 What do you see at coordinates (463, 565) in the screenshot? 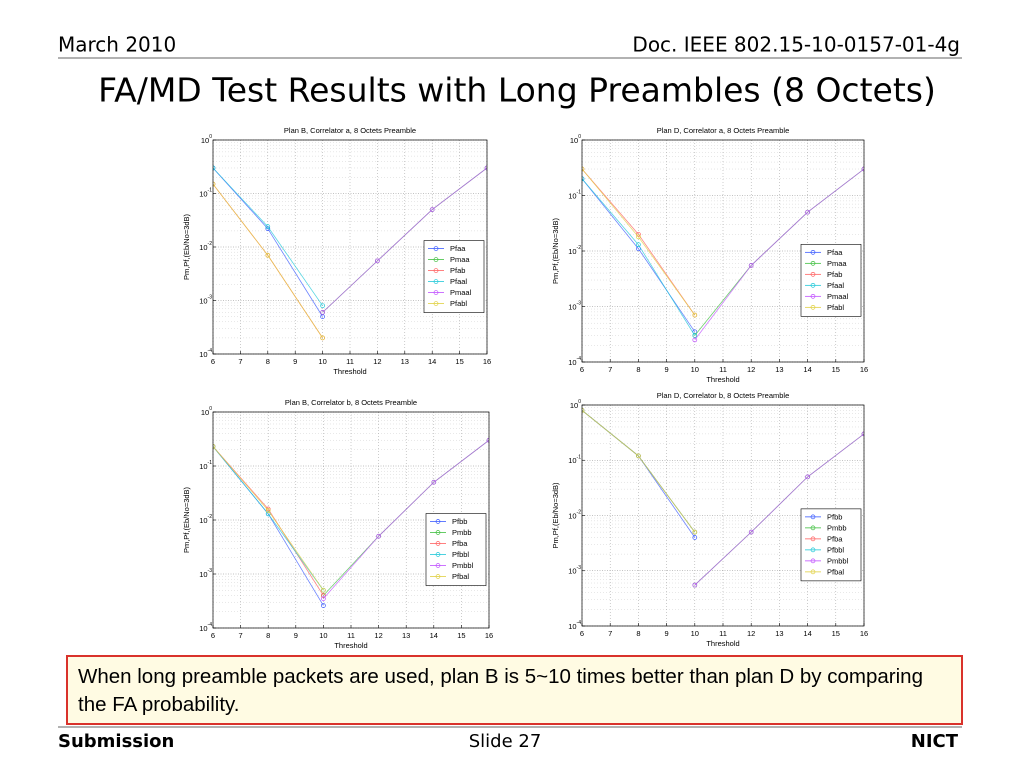
I see `legend-label: Pmbbl` at bounding box center [463, 565].